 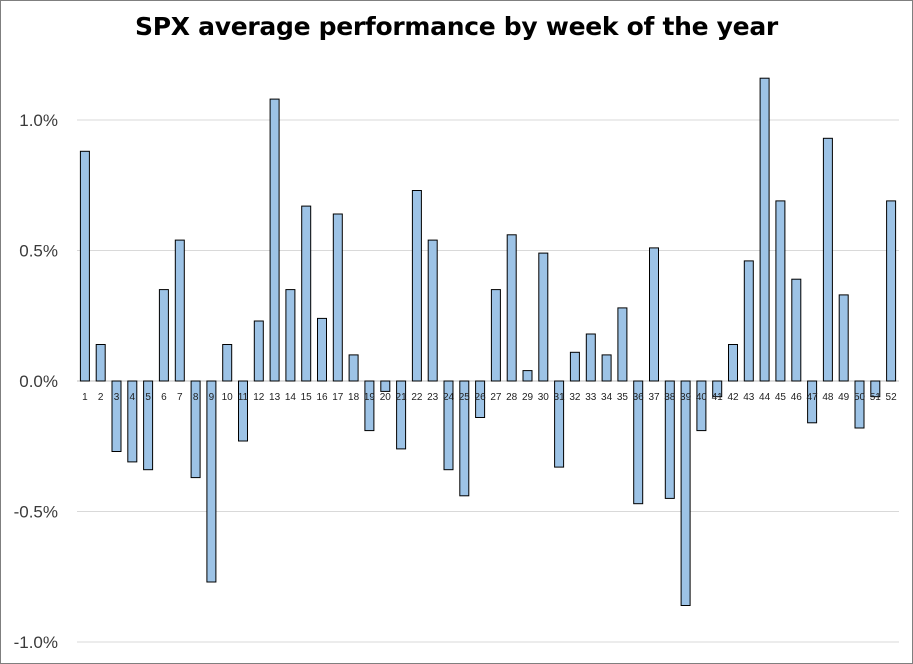 What do you see at coordinates (623, 397) in the screenshot?
I see `x-tick-label: 35` at bounding box center [623, 397].